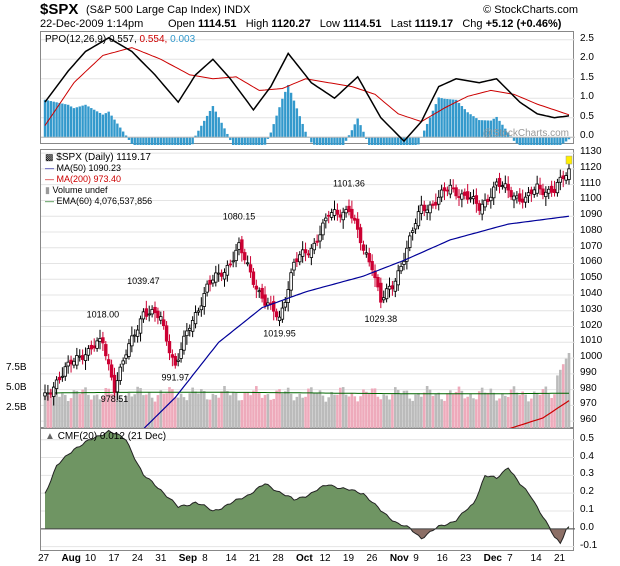 Image resolution: width=620 pixels, height=566 pixels. Describe the element at coordinates (153, 10) in the screenshot. I see `instrument-fullname: (S&P 500 Large Cap Index)` at that location.